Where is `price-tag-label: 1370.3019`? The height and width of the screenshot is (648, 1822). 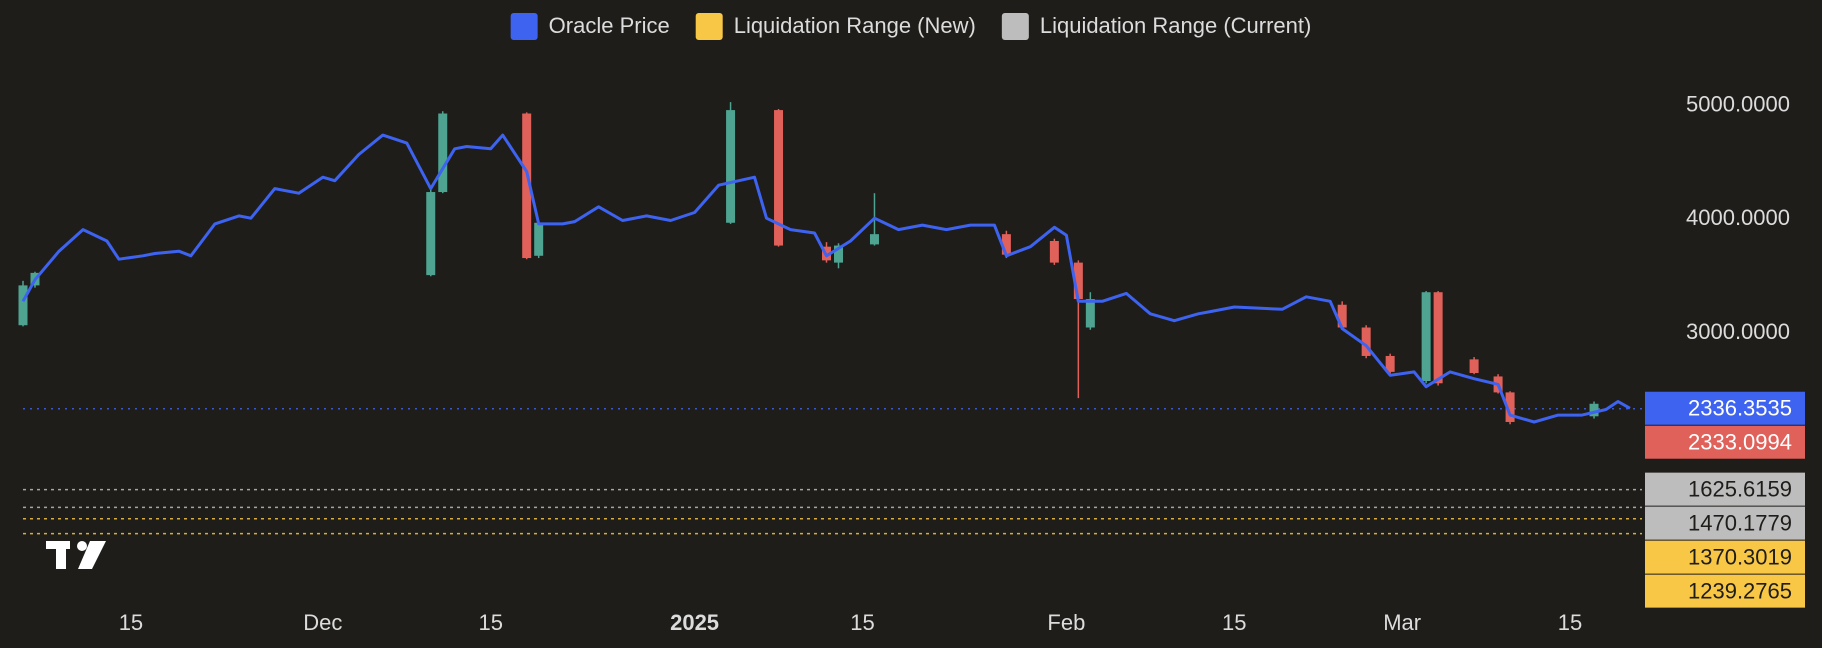
price-tag-label: 1370.3019 is located at coordinates (1740, 556).